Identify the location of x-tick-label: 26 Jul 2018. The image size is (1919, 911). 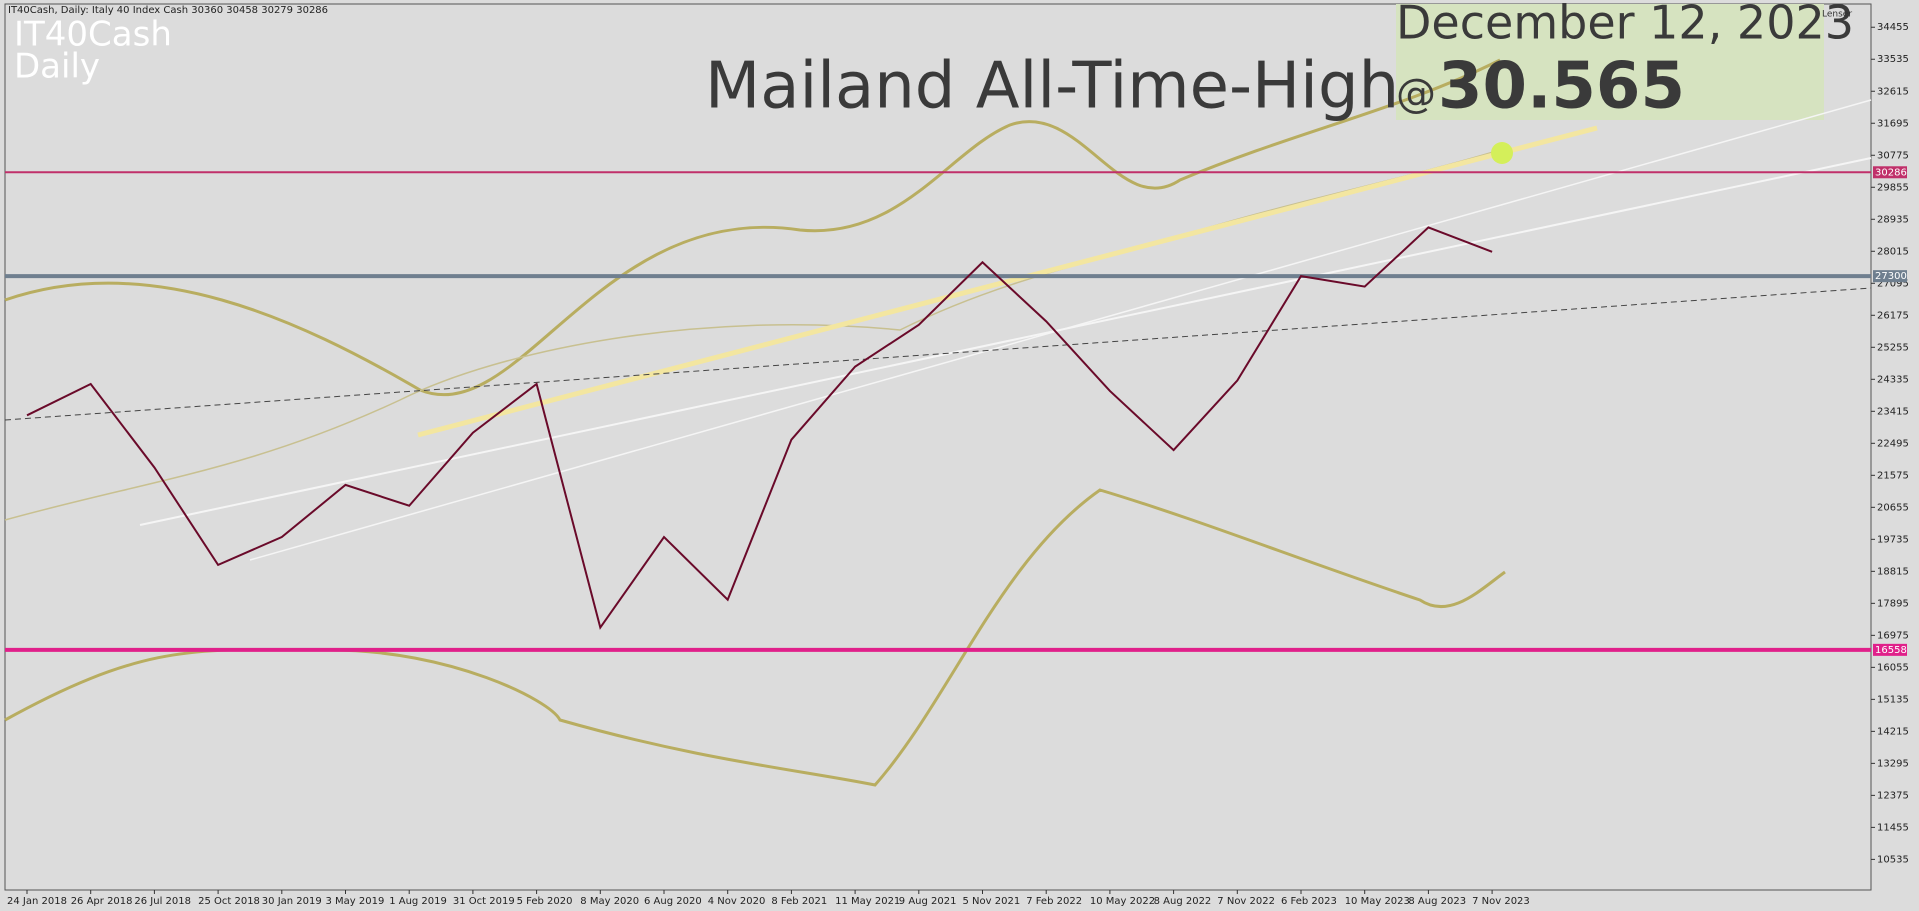
(162, 901).